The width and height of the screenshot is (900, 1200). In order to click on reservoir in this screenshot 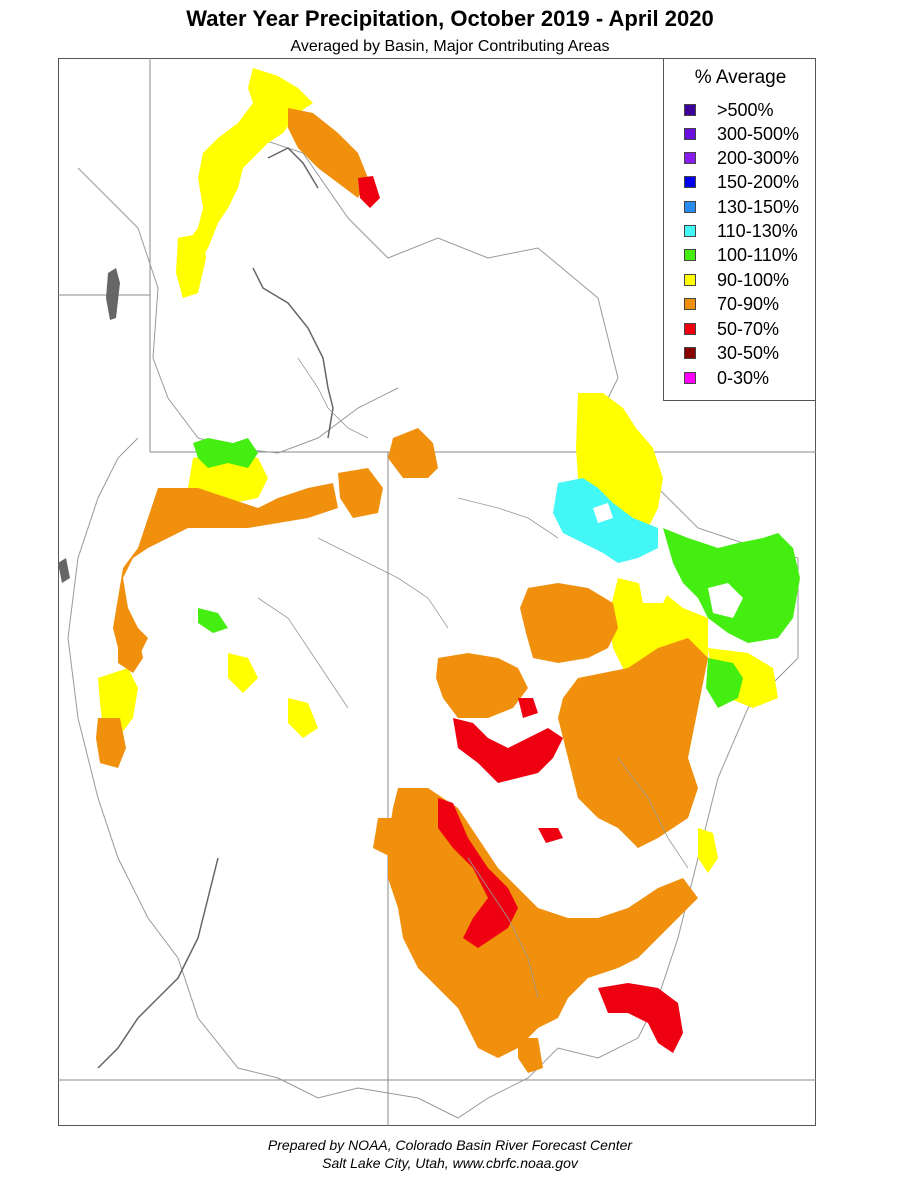, I will do `click(113, 294)`.